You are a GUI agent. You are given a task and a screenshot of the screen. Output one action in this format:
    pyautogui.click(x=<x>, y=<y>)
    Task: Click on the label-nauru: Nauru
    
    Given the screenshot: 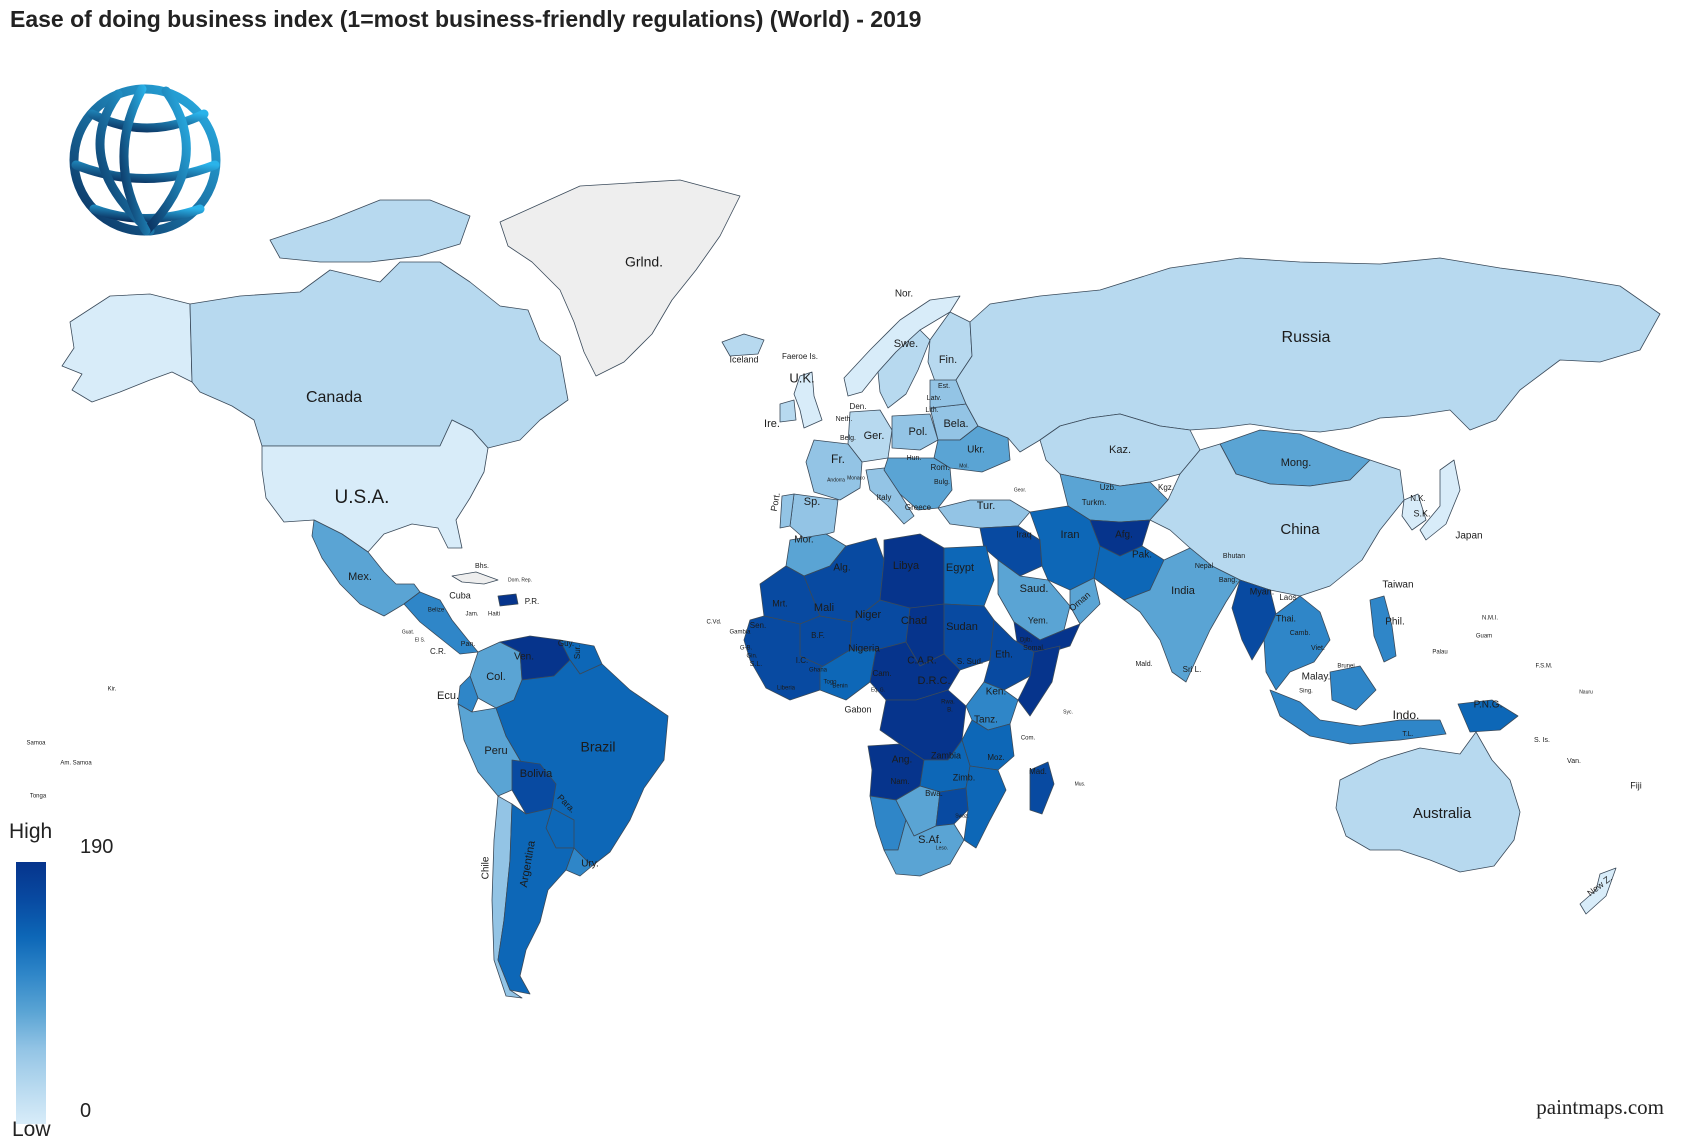 What is the action you would take?
    pyautogui.click(x=1586, y=692)
    